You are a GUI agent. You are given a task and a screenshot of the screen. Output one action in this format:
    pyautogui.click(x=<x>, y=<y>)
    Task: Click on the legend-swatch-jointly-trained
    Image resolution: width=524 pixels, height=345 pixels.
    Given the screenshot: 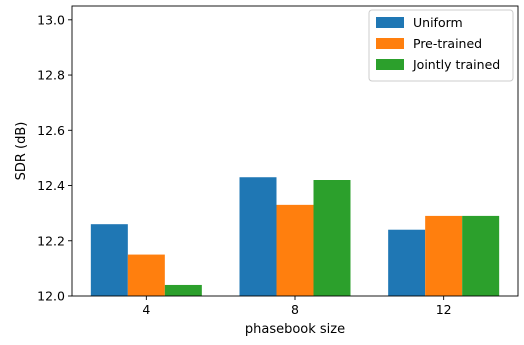 What is the action you would take?
    pyautogui.click(x=390, y=64)
    